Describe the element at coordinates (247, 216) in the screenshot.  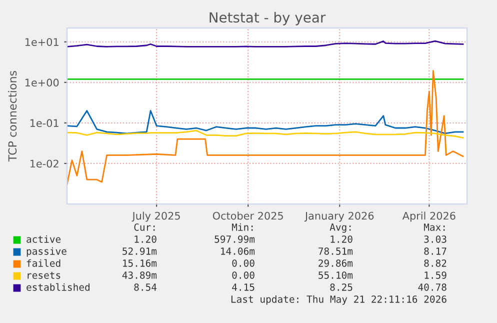
I see `x-tick-label: October 2025` at that location.